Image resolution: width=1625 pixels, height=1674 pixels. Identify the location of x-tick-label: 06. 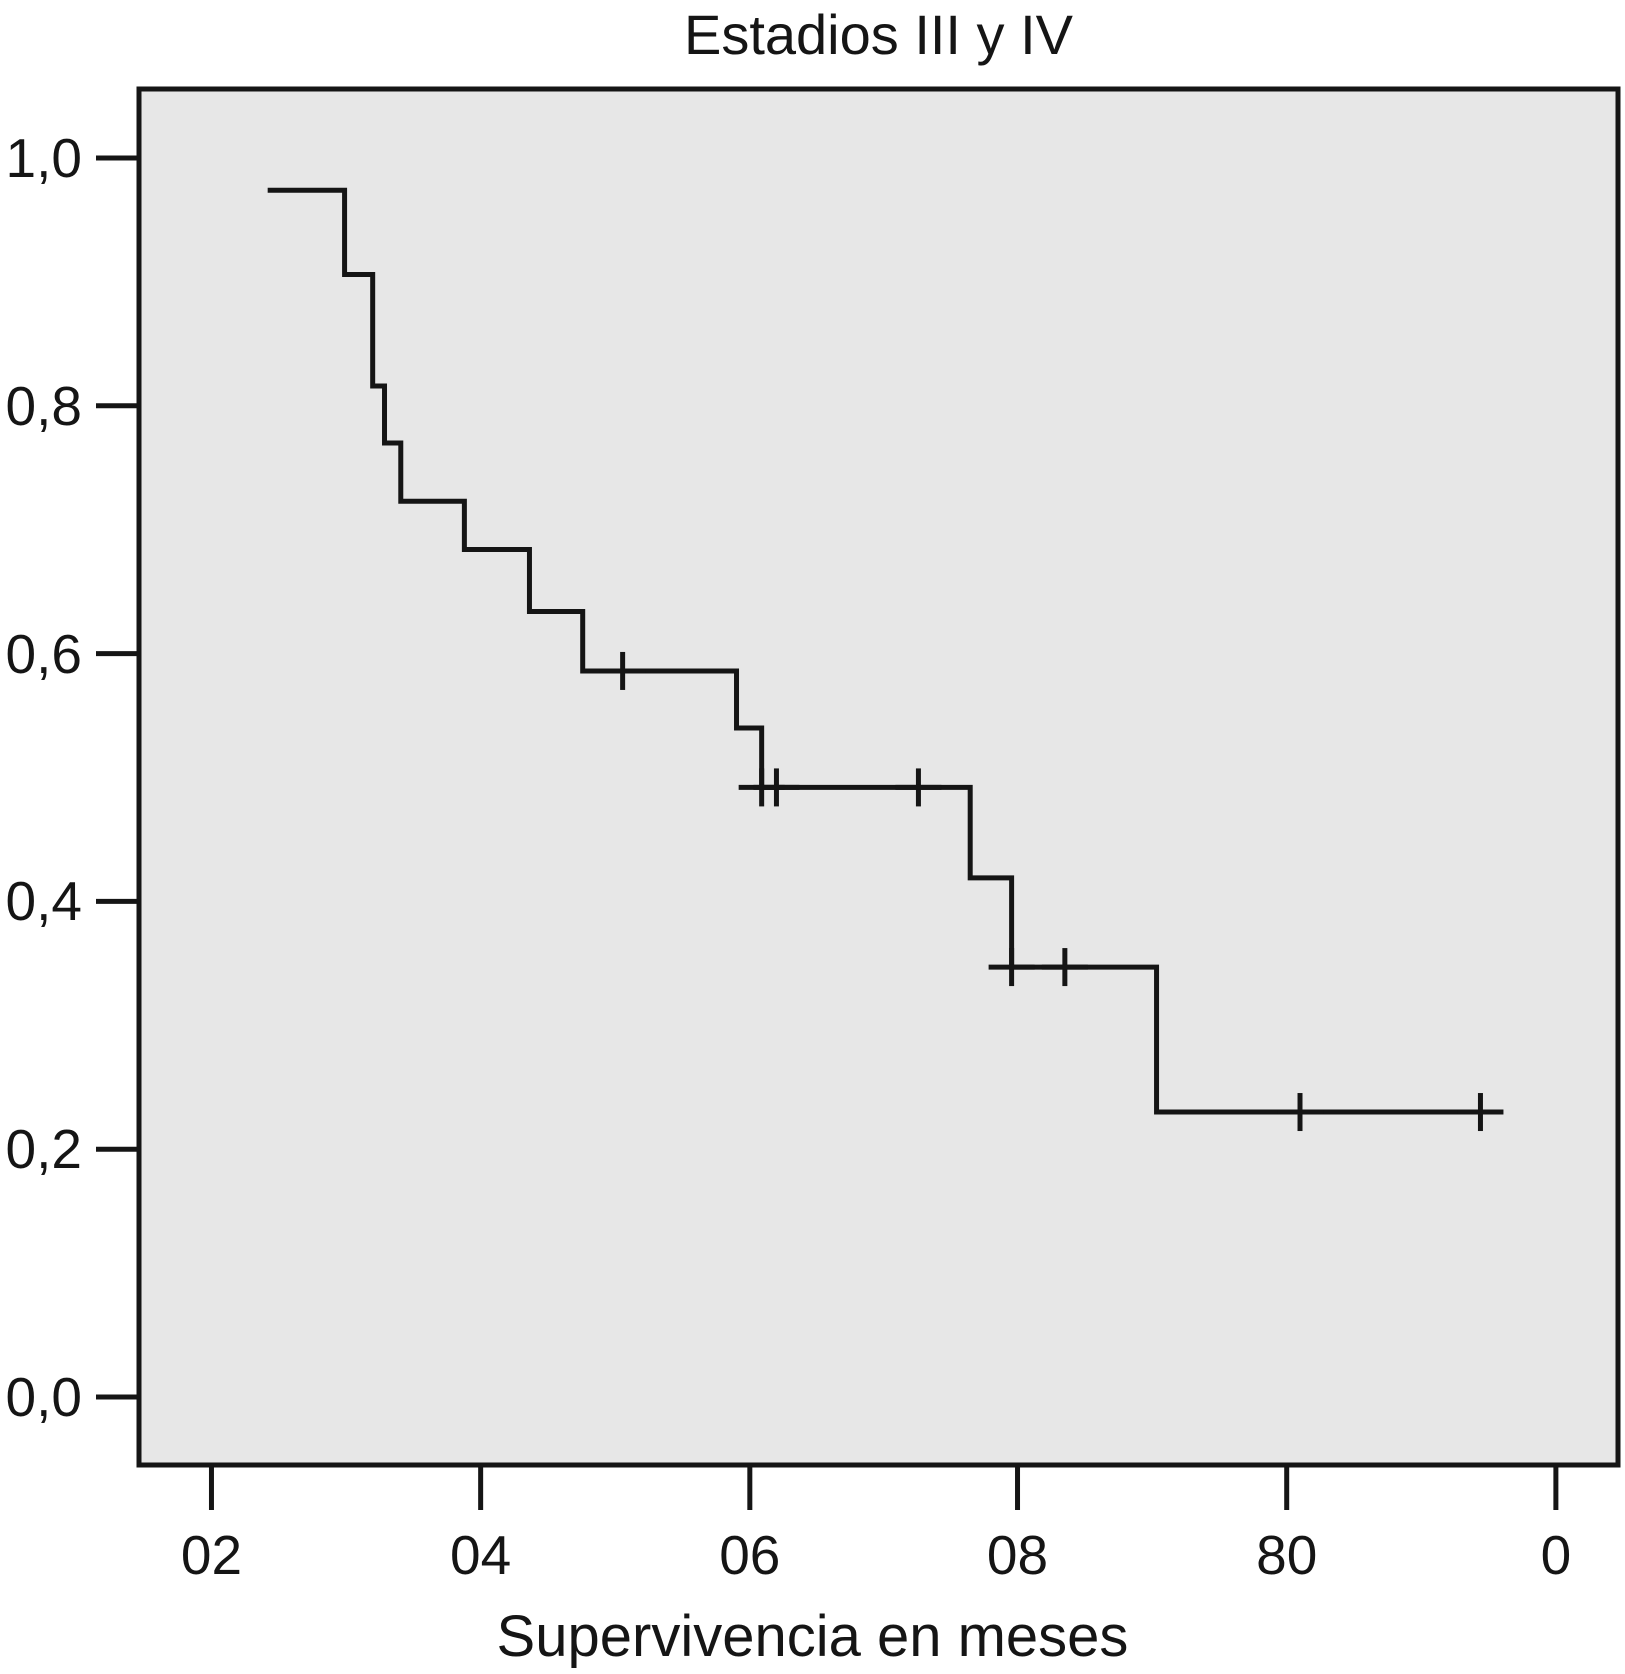
(750, 1555).